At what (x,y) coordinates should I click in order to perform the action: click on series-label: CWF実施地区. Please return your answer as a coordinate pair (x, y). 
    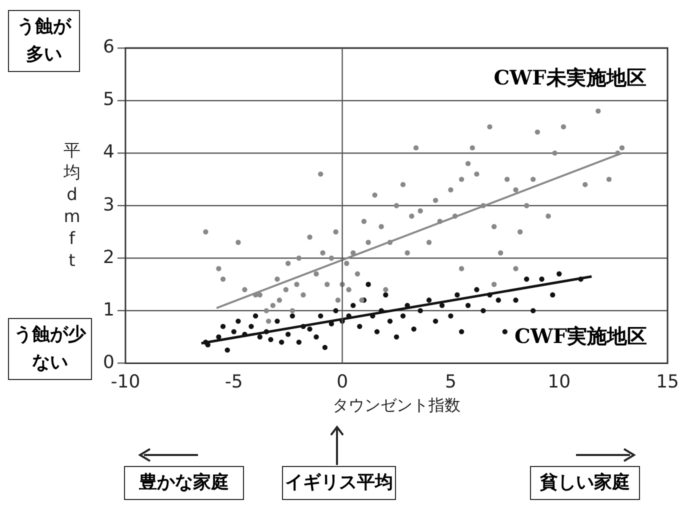
    Looking at the image, I should click on (581, 336).